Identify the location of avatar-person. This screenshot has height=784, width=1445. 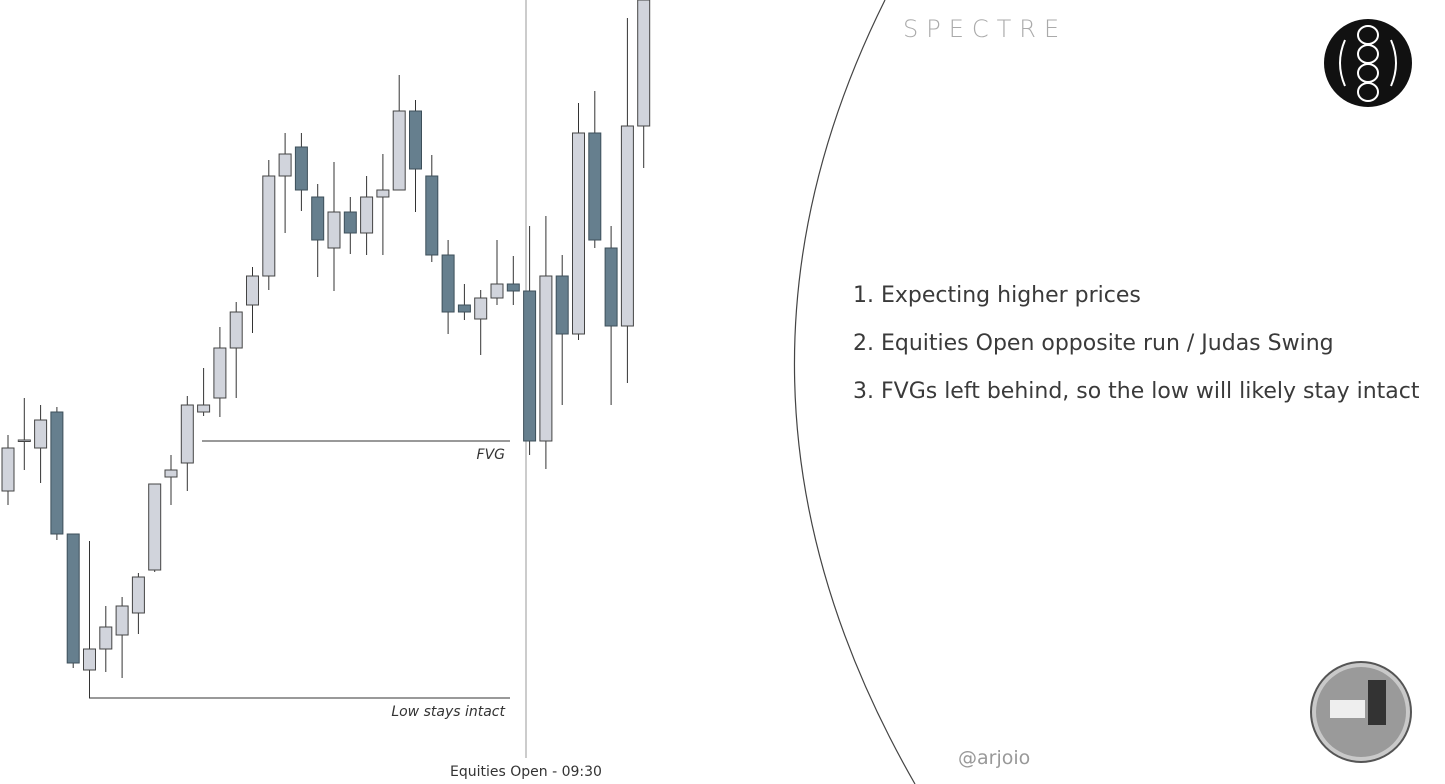
(1377, 702).